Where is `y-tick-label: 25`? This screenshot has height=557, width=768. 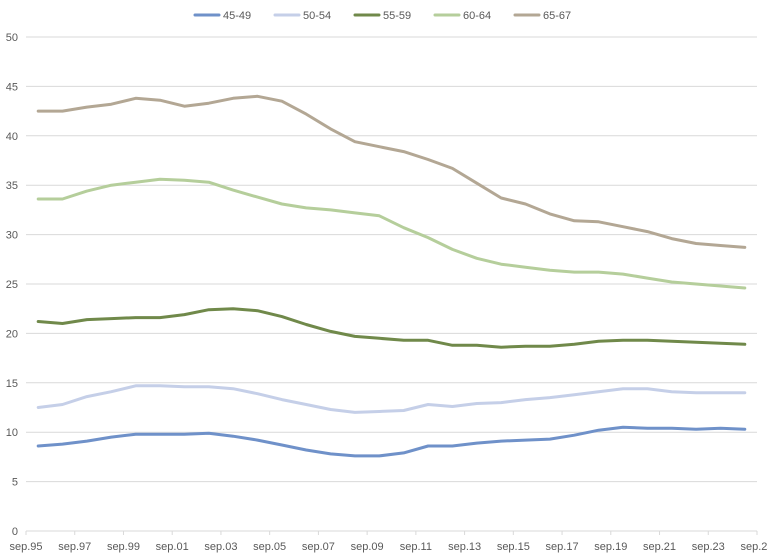
y-tick-label: 25 is located at coordinates (12, 285).